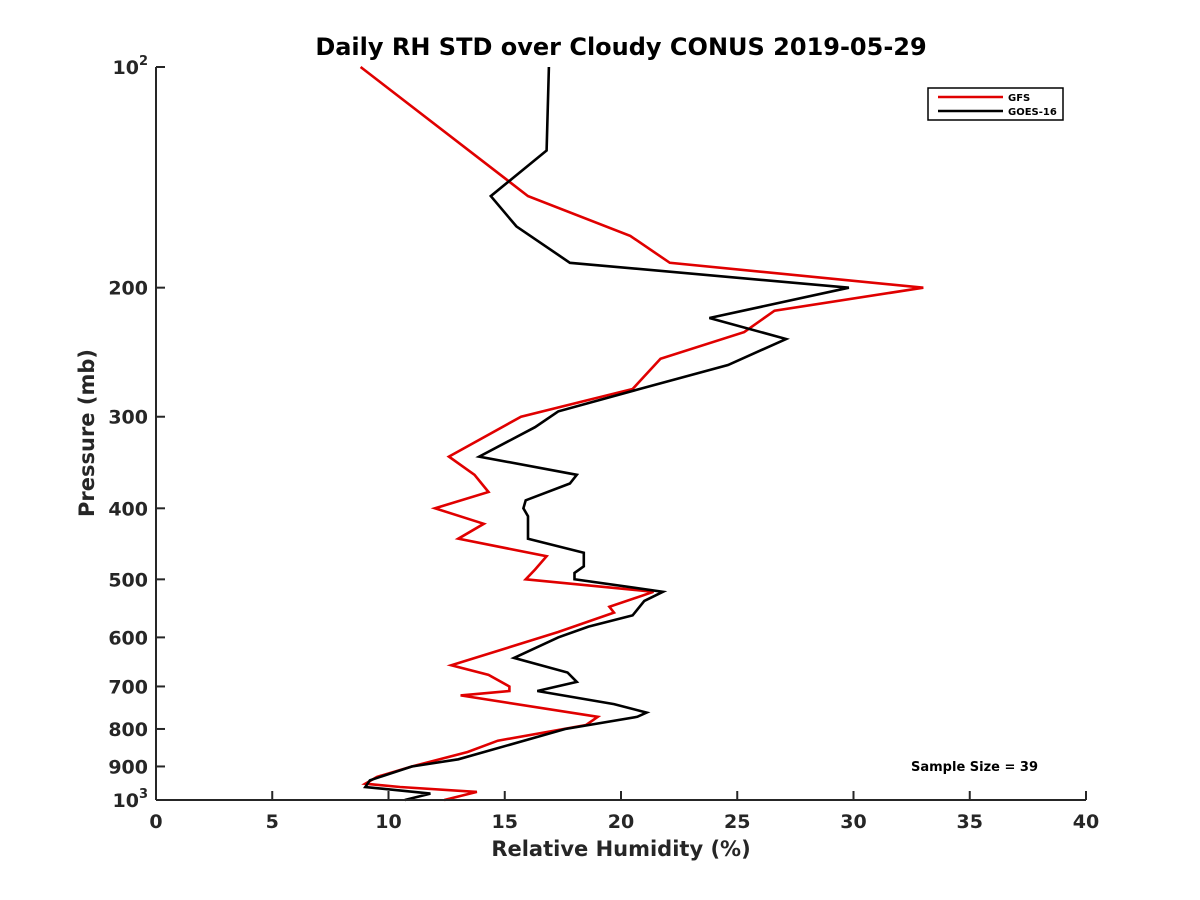 Image resolution: width=1200 pixels, height=900 pixels. Describe the element at coordinates (128, 730) in the screenshot. I see `y-tick-label: 800` at that location.